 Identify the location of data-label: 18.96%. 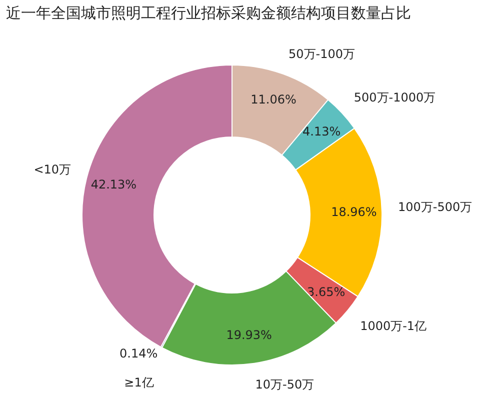
(354, 211).